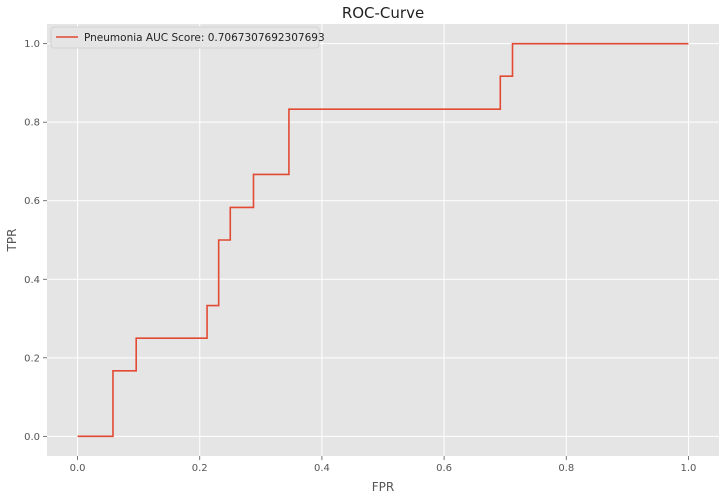  Describe the element at coordinates (444, 468) in the screenshot. I see `x-tick-label: 0.6` at that location.